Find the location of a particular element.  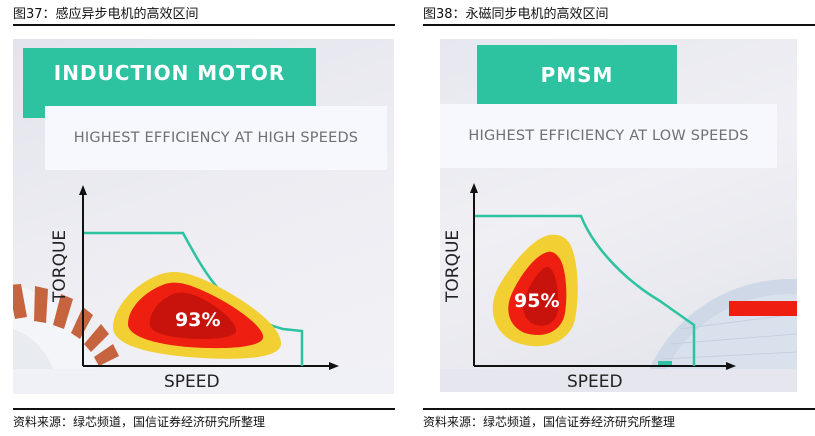

pmsm-subtitle: HIGHEST EFFICIENCY AT LOW SPEEDS is located at coordinates (608, 136).